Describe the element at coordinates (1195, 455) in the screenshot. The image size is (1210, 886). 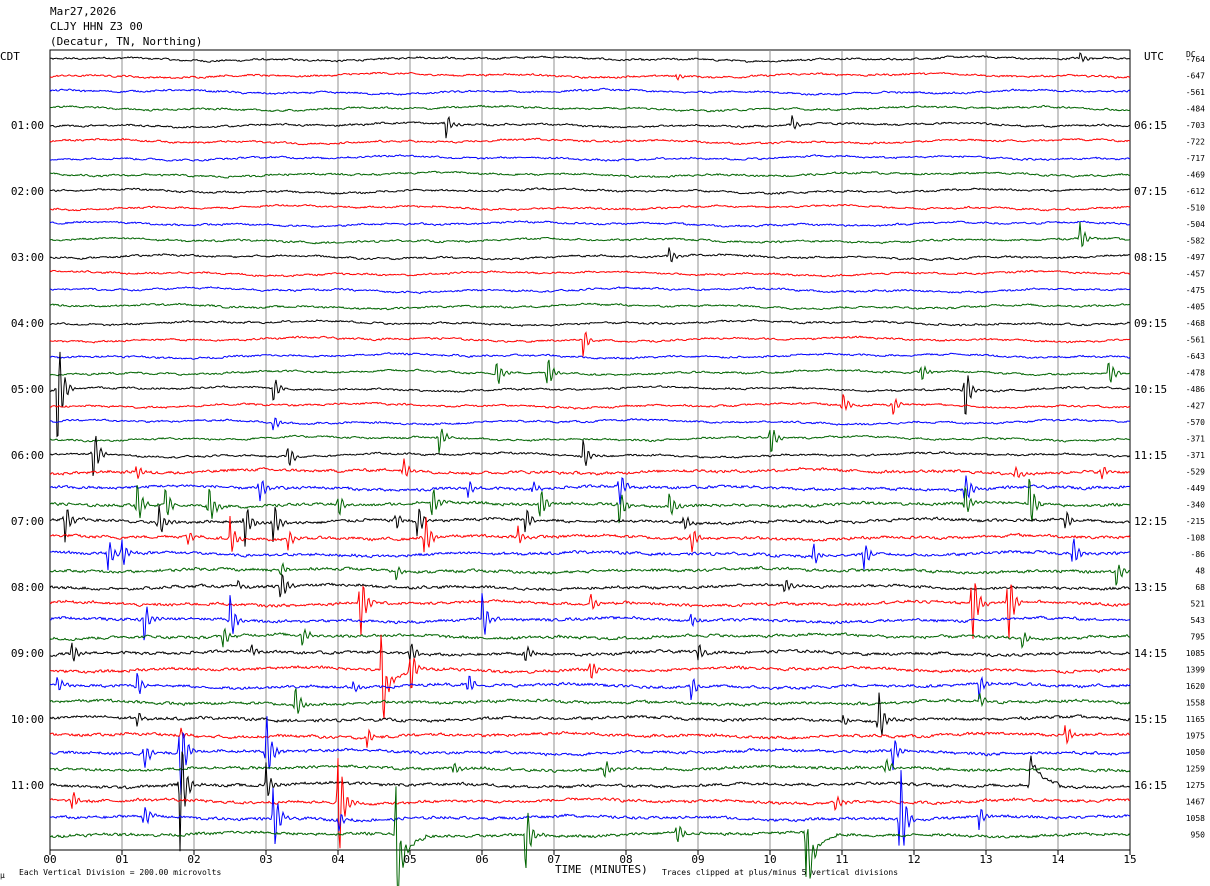
I see `dc-offset-label: -371` at that location.